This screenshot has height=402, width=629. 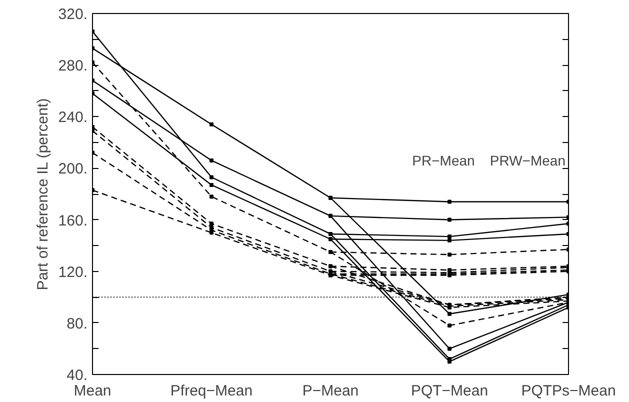 I want to click on y-tick-label: 320., so click(x=73, y=14).